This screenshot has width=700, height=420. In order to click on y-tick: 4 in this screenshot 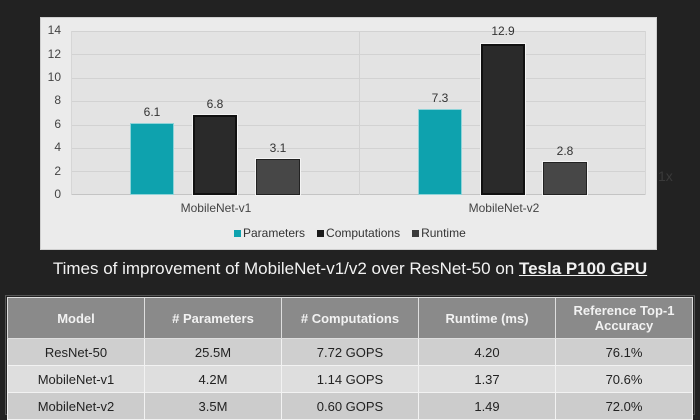, I will do `click(57, 147)`.